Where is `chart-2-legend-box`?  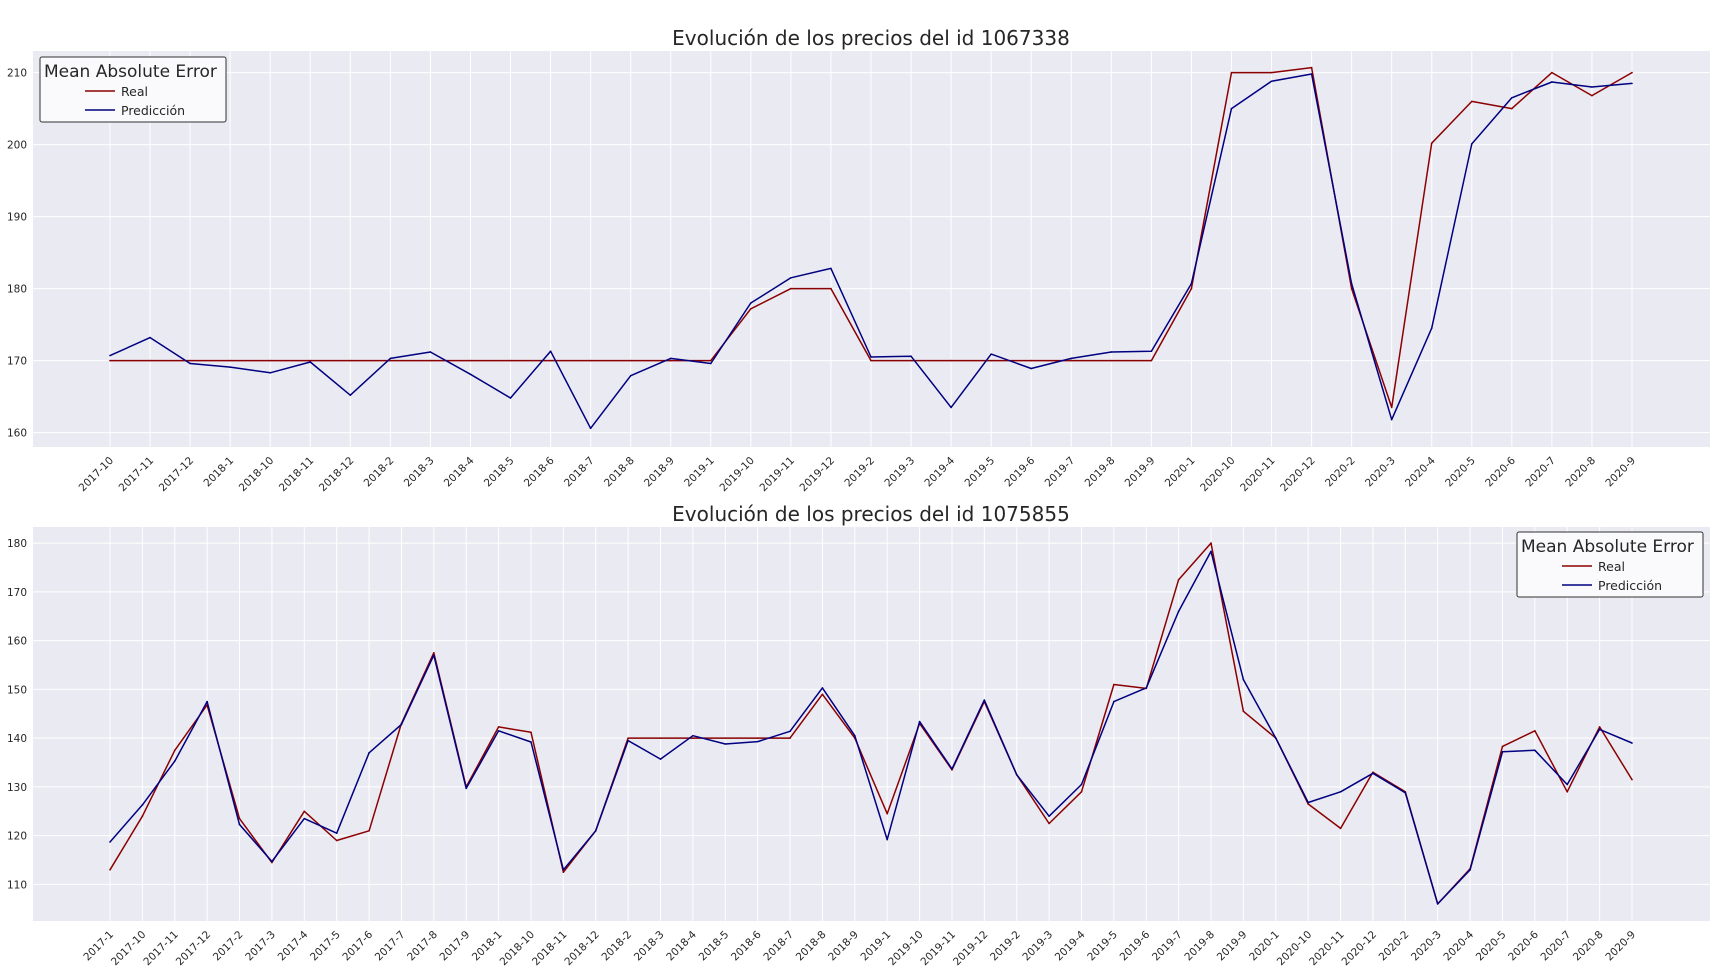
chart-2-legend-box is located at coordinates (1610, 564).